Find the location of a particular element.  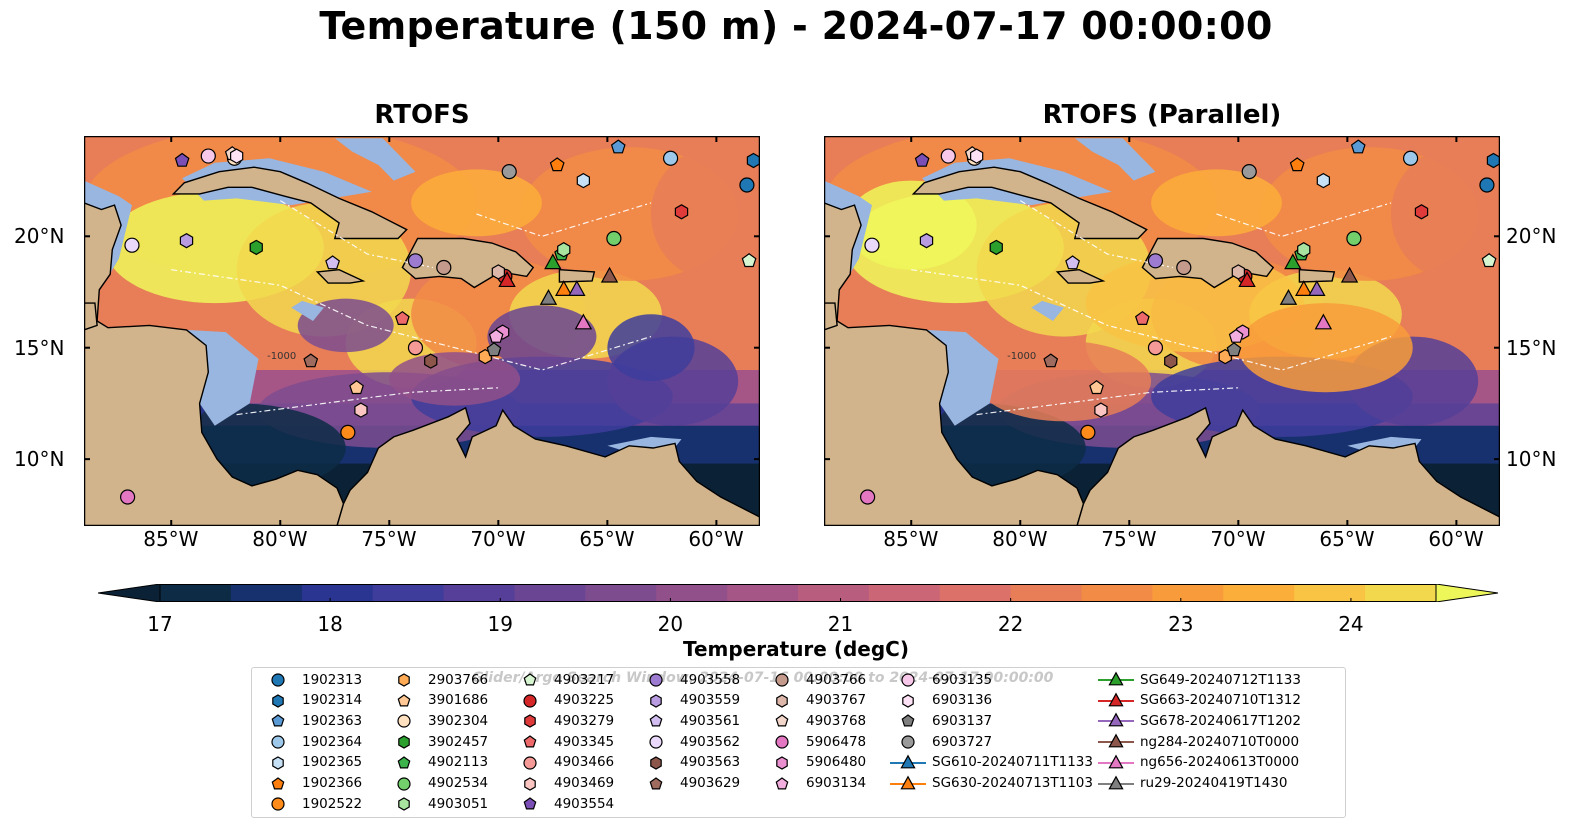

legend-entry: 1902313 is located at coordinates (309, 679).